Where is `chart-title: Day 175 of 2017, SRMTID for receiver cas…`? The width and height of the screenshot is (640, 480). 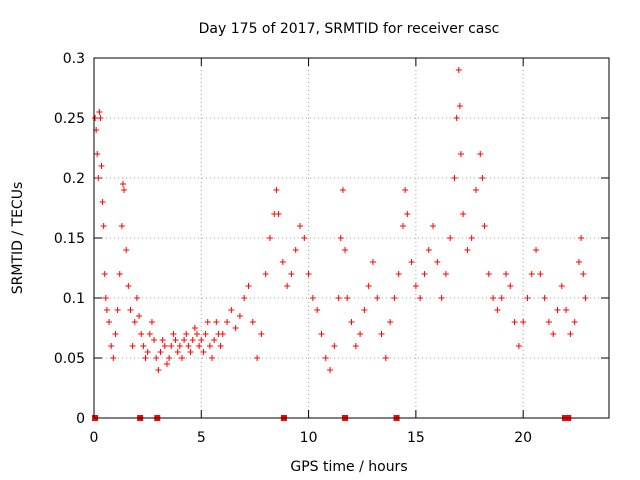 chart-title: Day 175 of 2017, SRMTID for receiver cas… is located at coordinates (349, 29).